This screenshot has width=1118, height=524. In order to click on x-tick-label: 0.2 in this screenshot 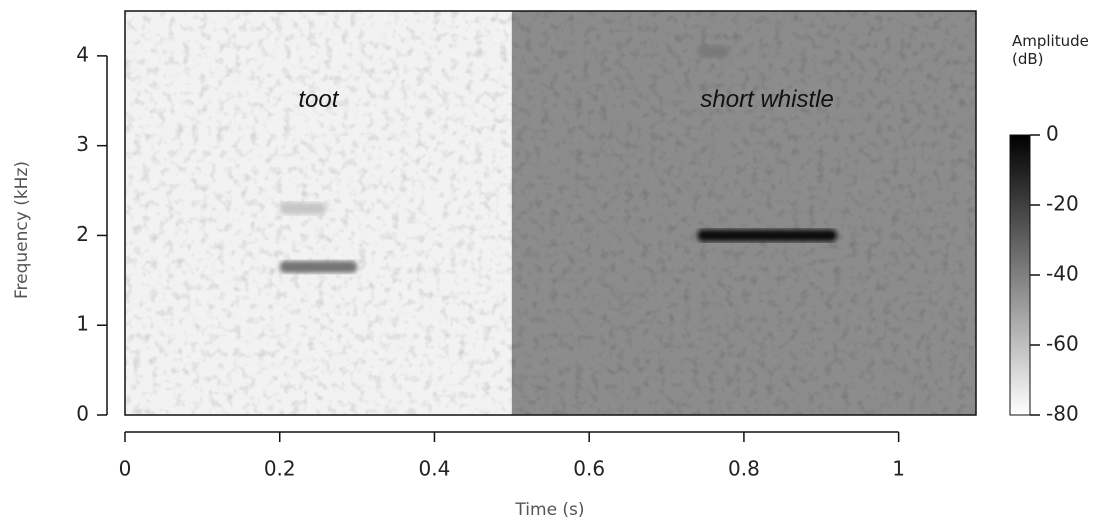, I will do `click(280, 469)`.